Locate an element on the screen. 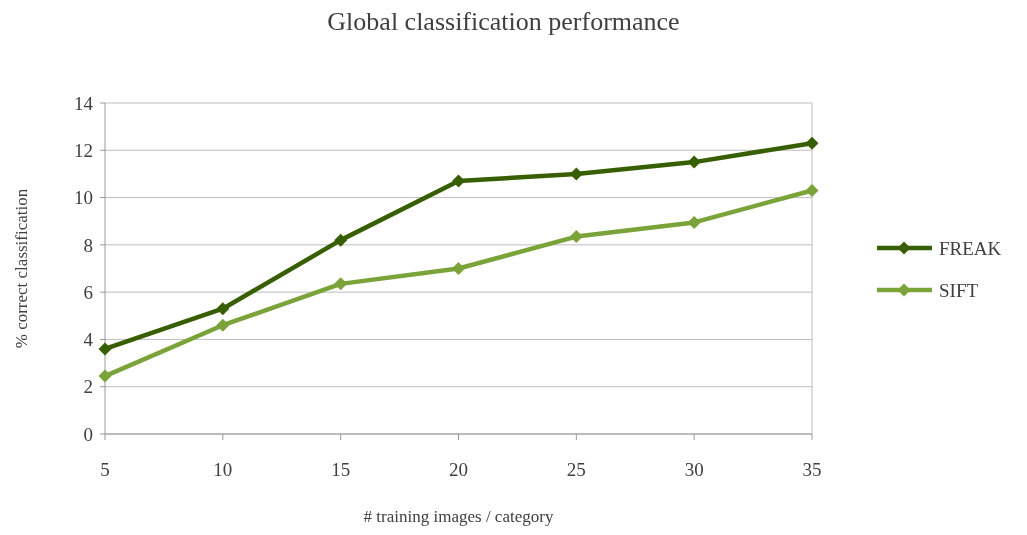 This screenshot has width=1027, height=535. x-tick-label: 35 is located at coordinates (812, 469).